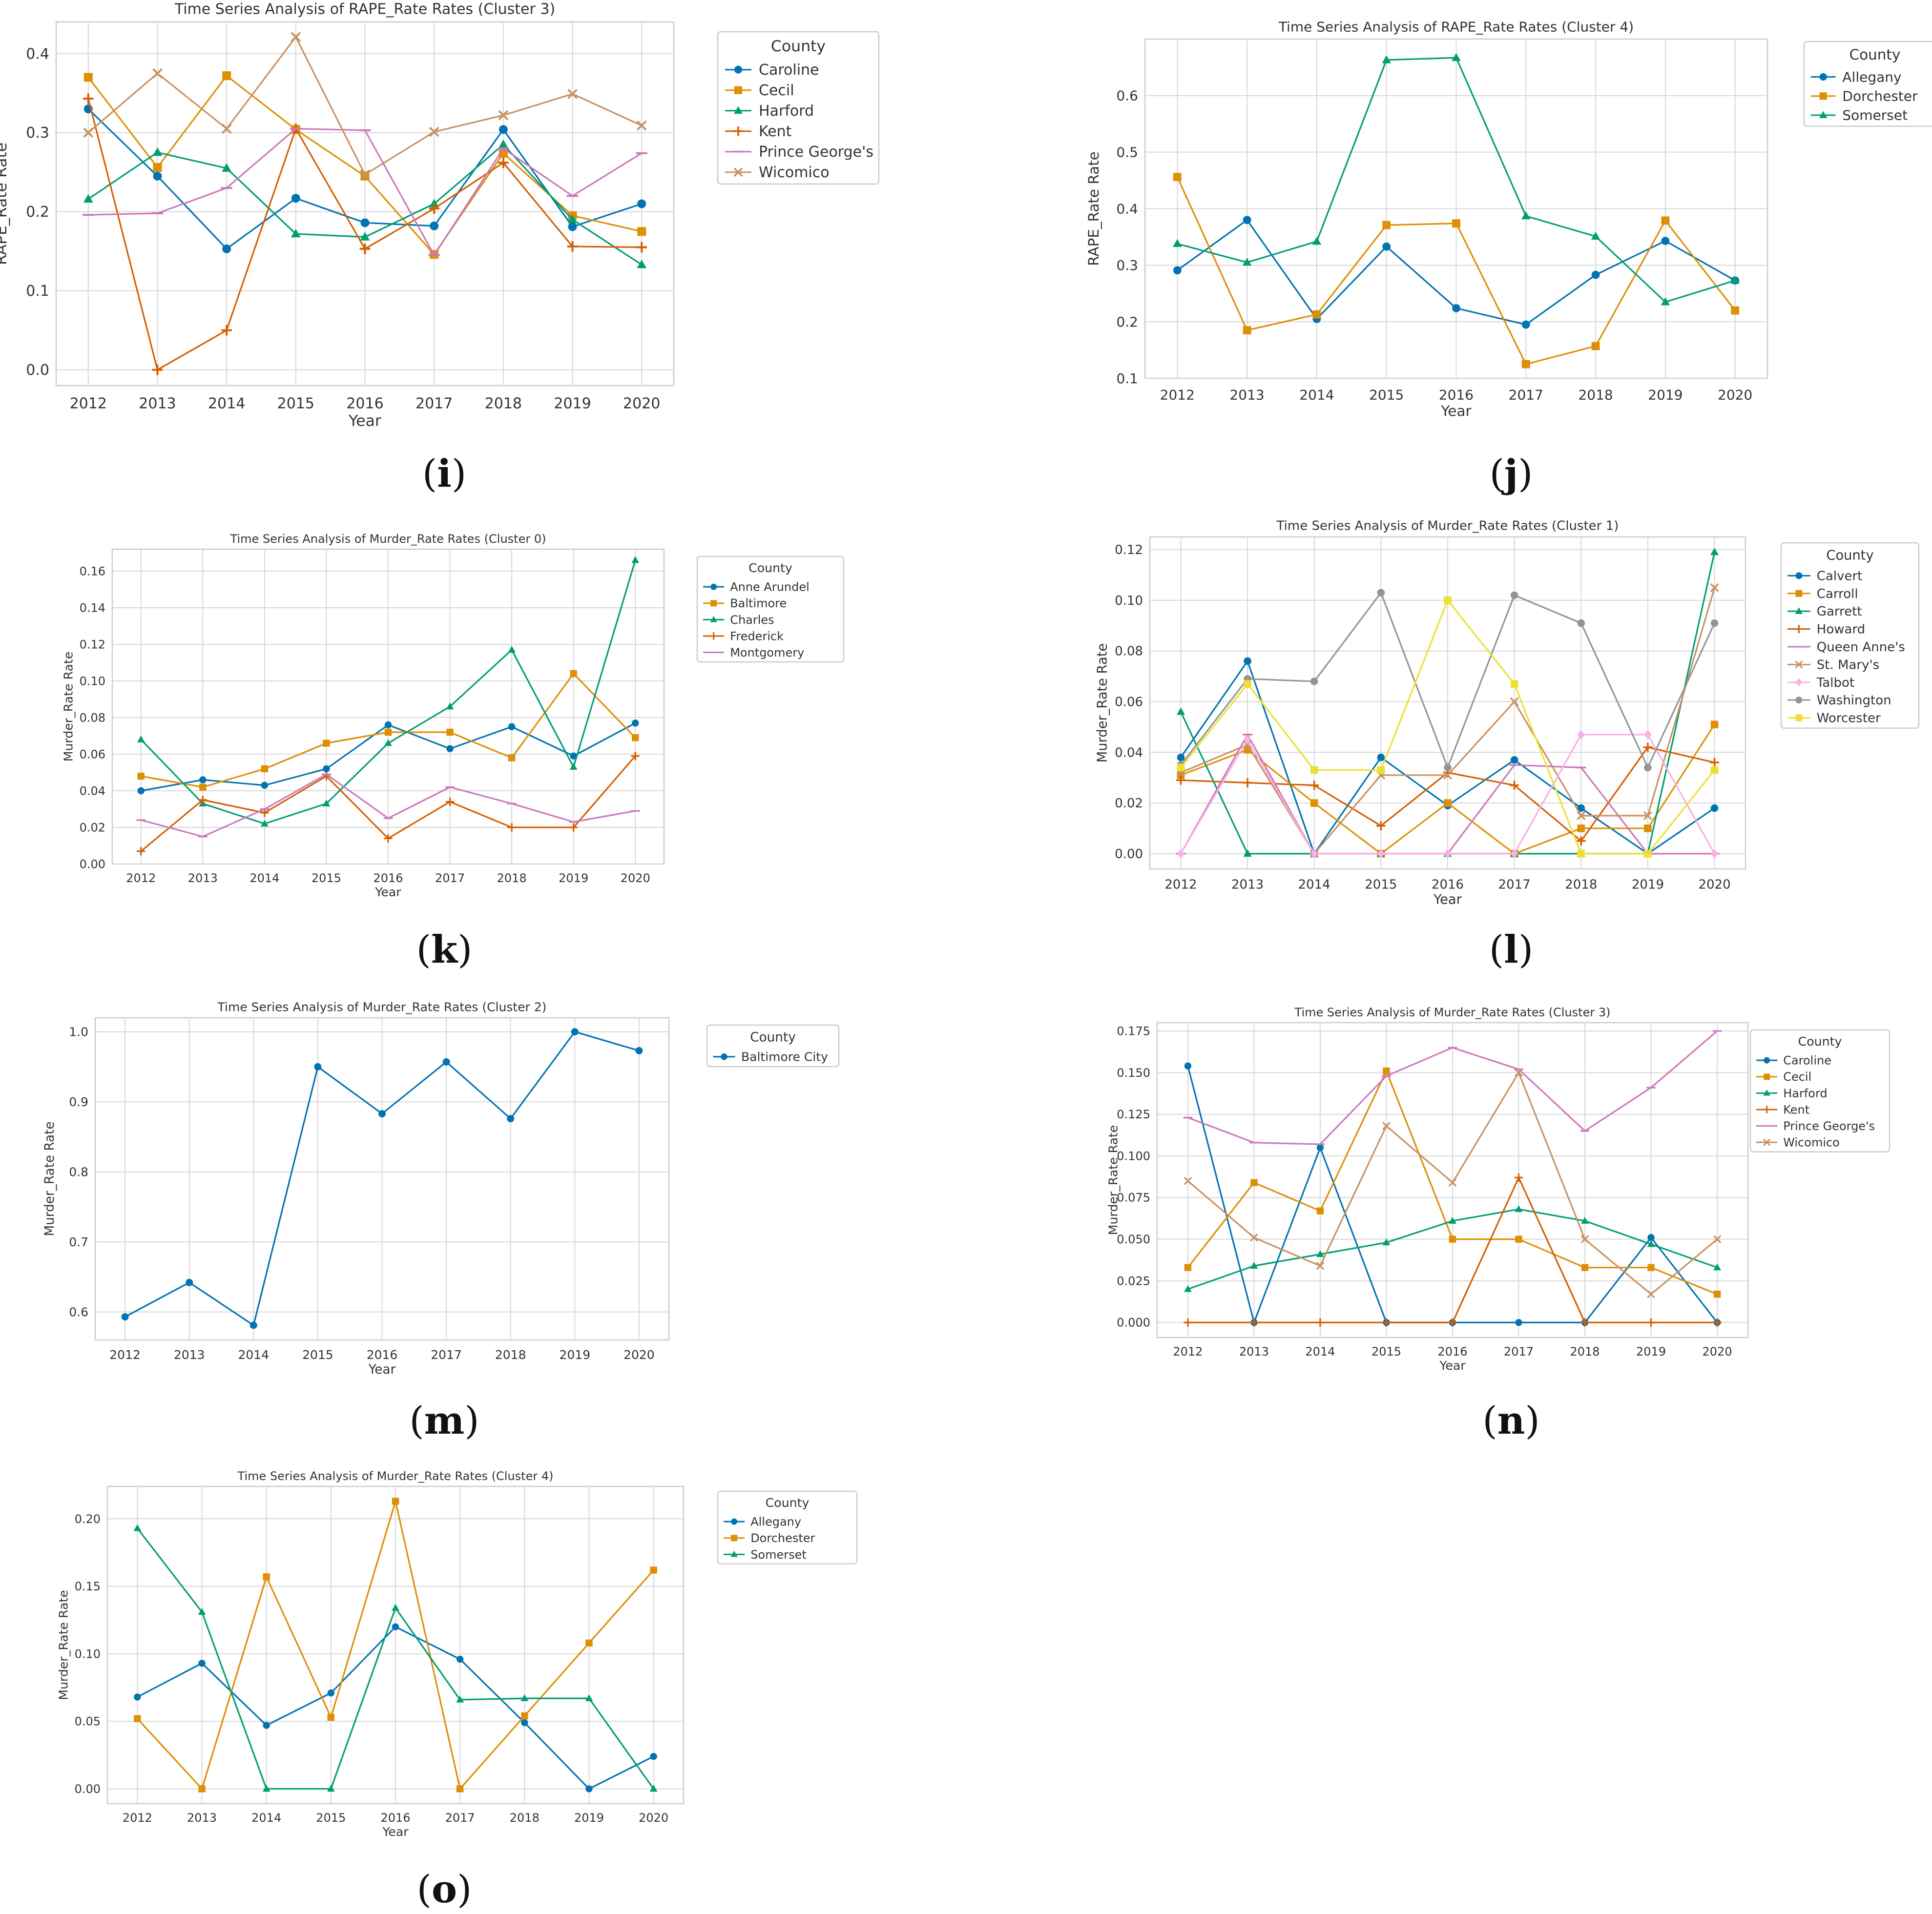 This screenshot has width=1932, height=1914. I want to click on y-tick-label: 0.000, so click(1133, 1323).